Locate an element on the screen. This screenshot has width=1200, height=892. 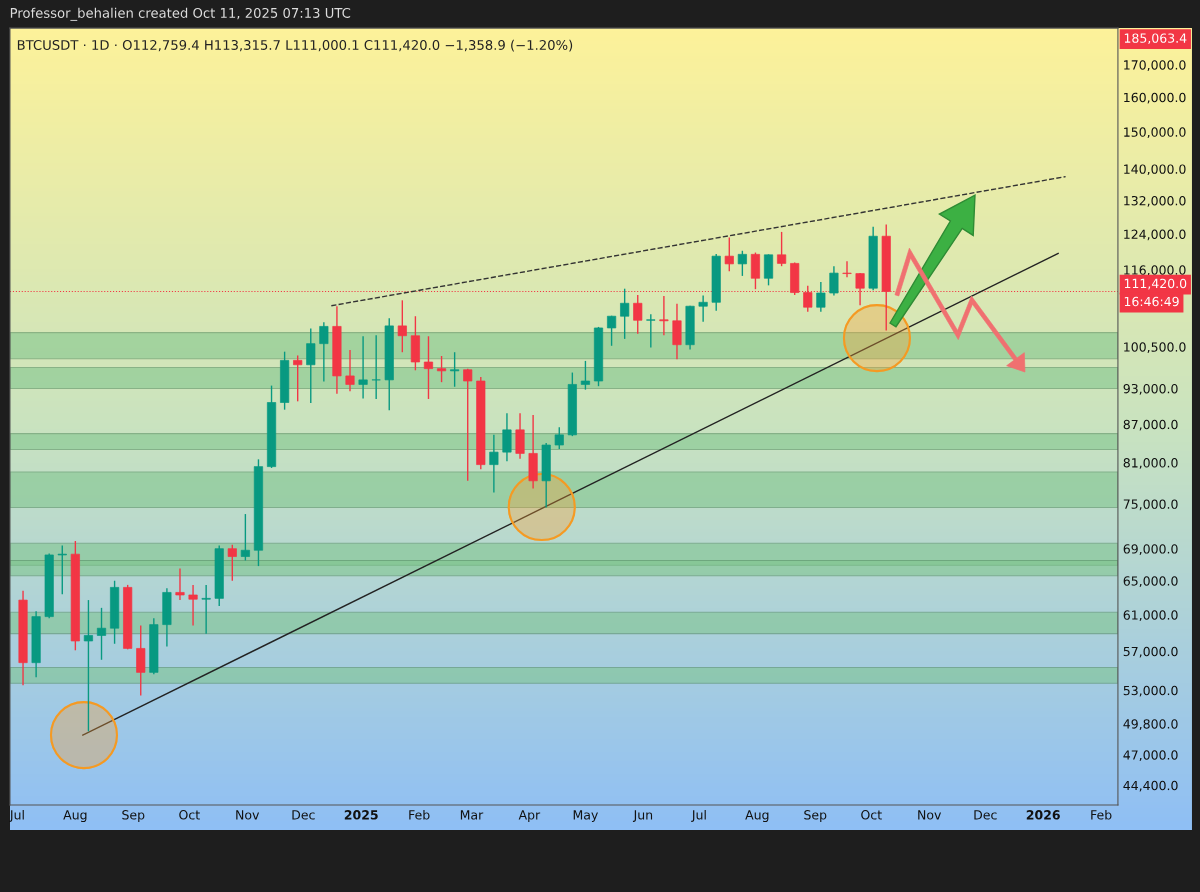
y-tick-label: 61,000.0 is located at coordinates (1150, 616).